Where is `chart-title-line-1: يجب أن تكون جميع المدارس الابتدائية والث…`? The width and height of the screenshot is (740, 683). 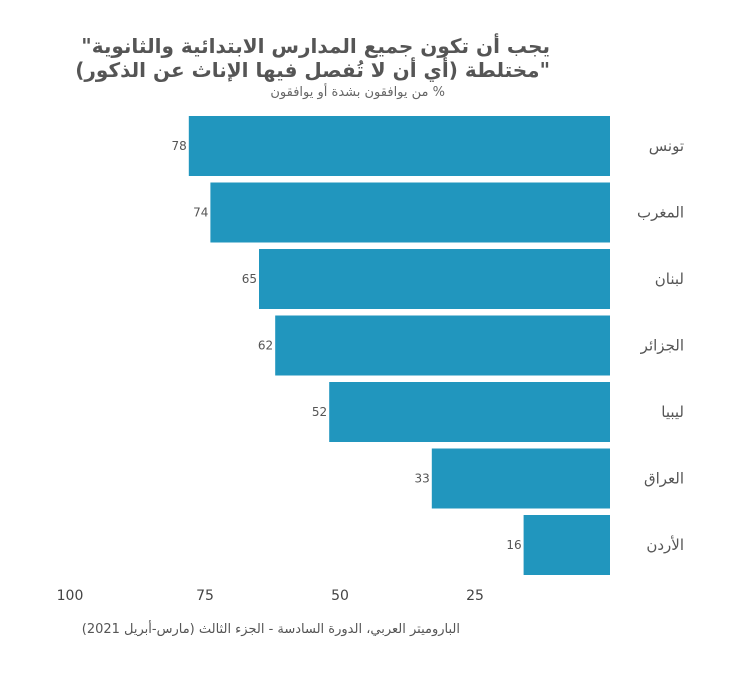 chart-title-line-1: يجب أن تكون جميع المدارس الابتدائية والث… is located at coordinates (315, 46).